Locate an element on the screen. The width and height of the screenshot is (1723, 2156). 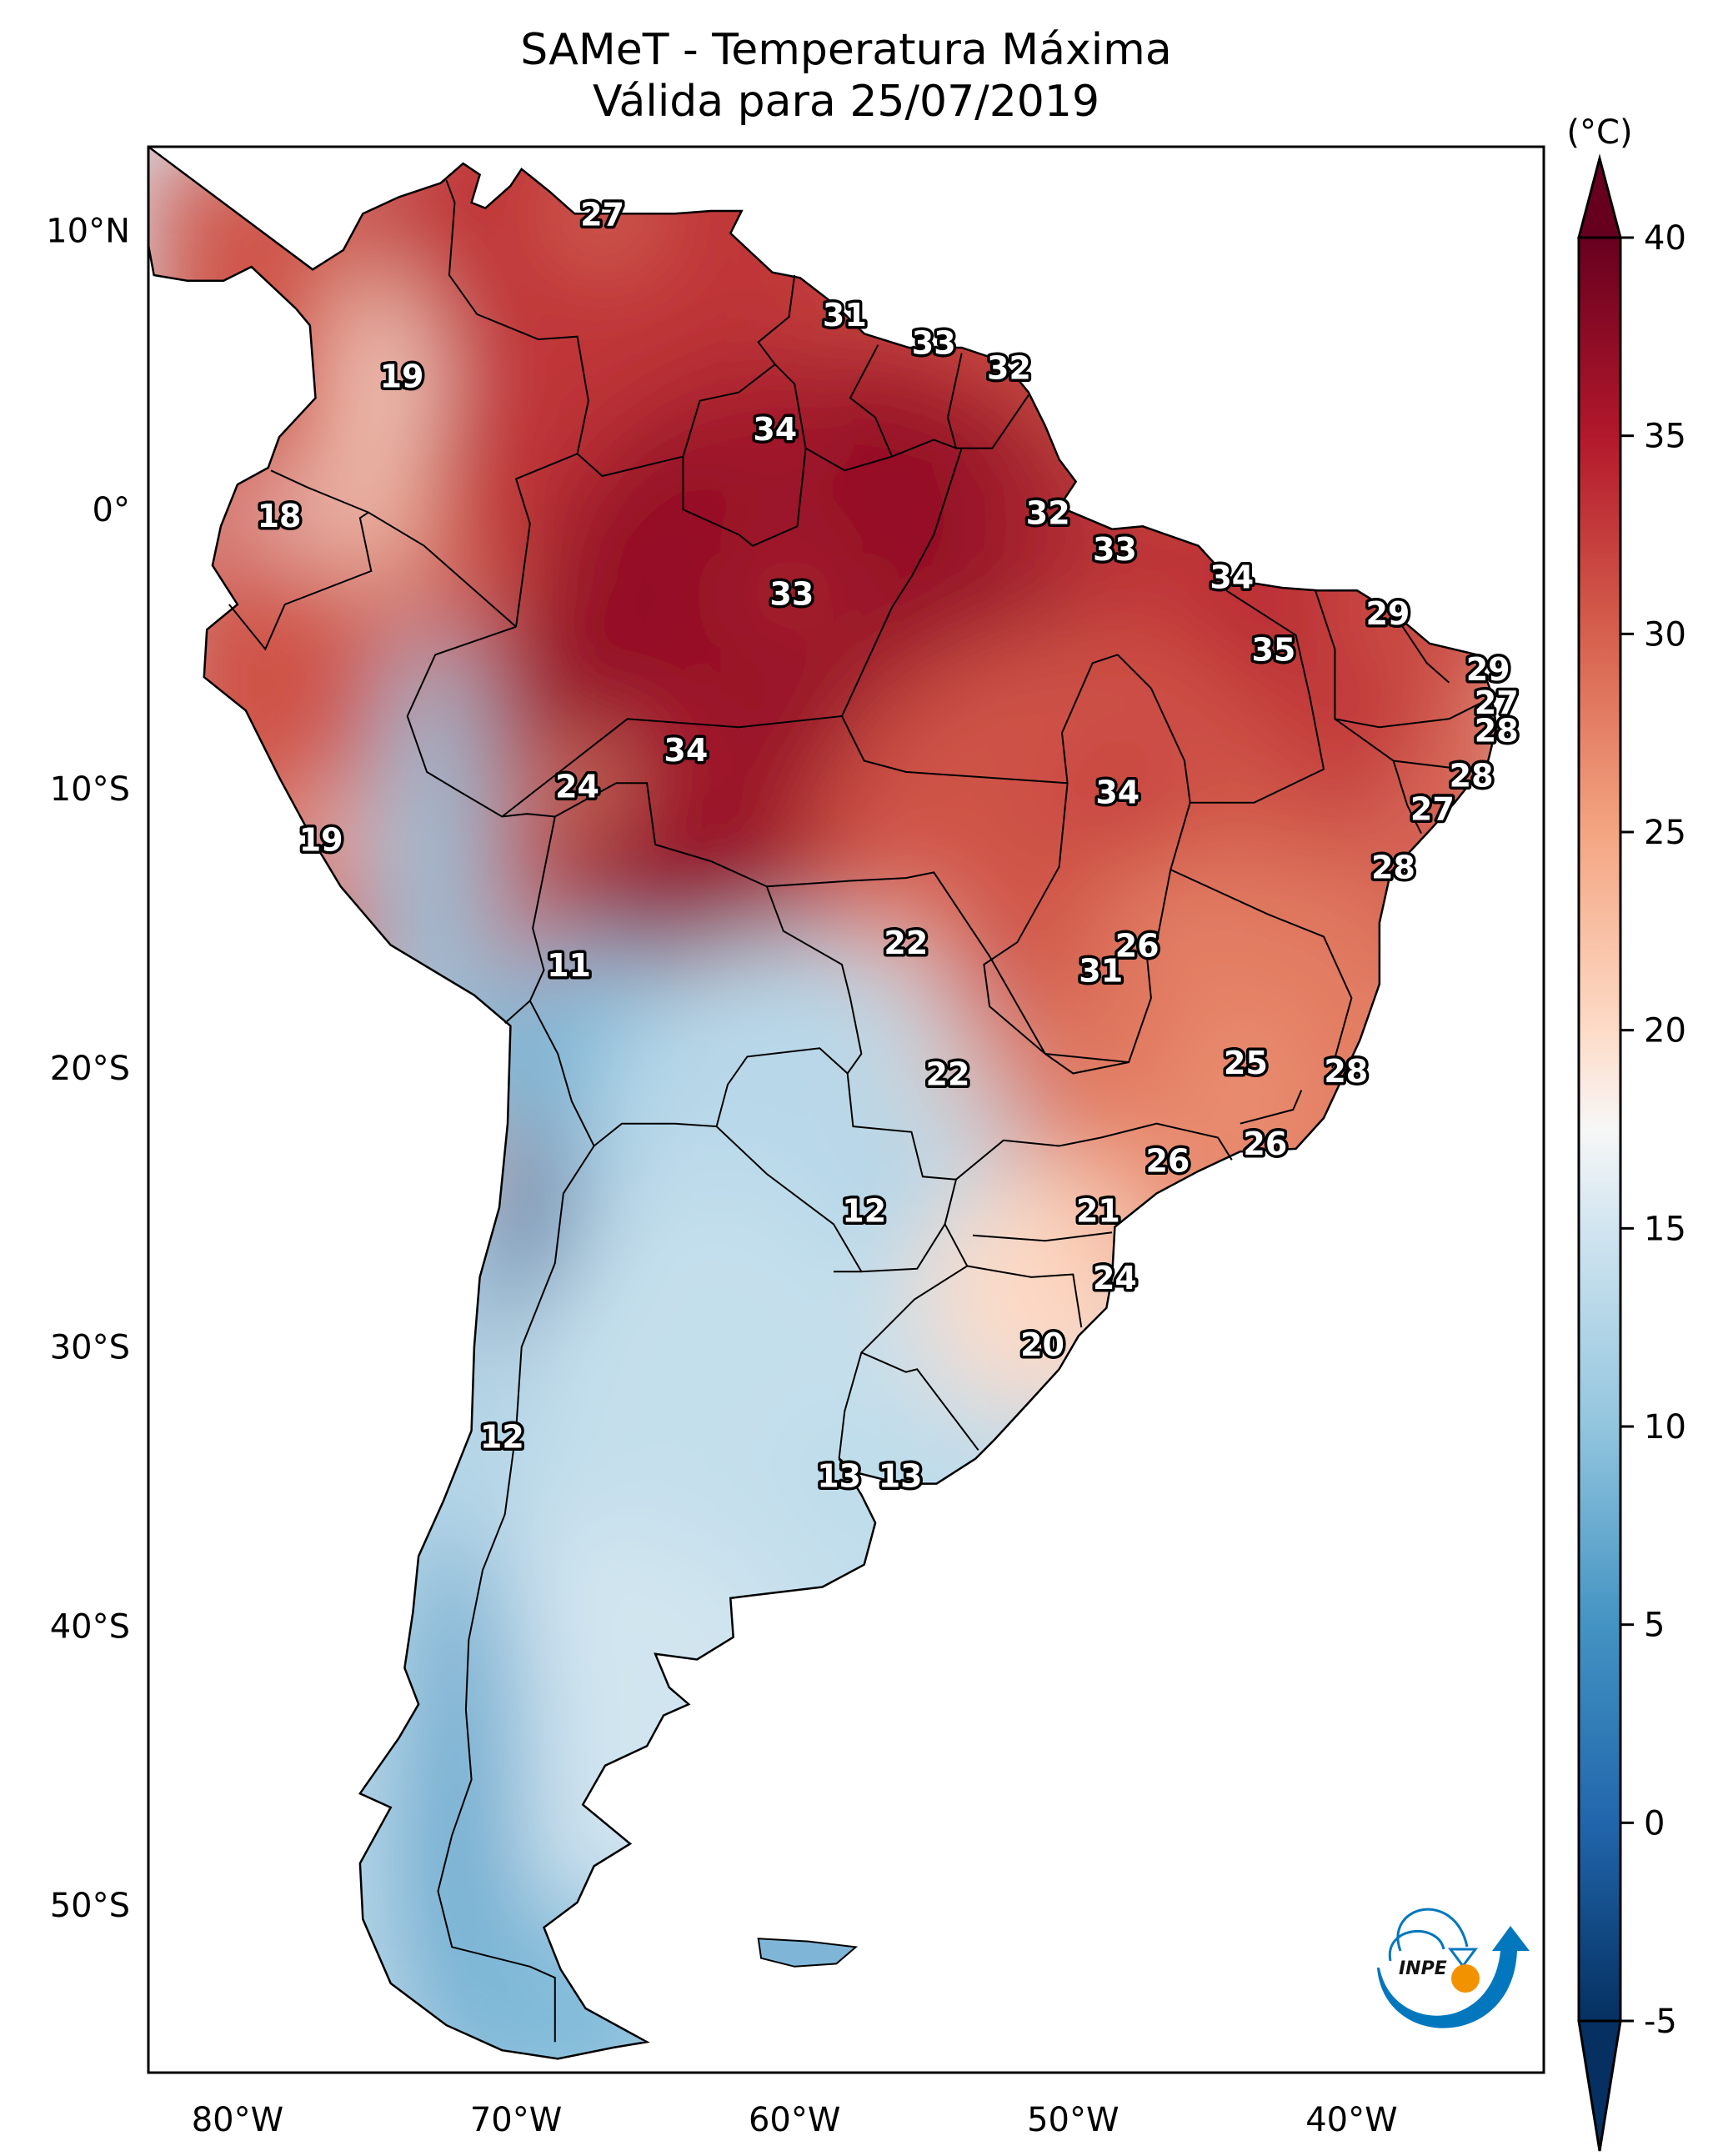
colorbar-tick-label: 10 is located at coordinates (1665, 1427).